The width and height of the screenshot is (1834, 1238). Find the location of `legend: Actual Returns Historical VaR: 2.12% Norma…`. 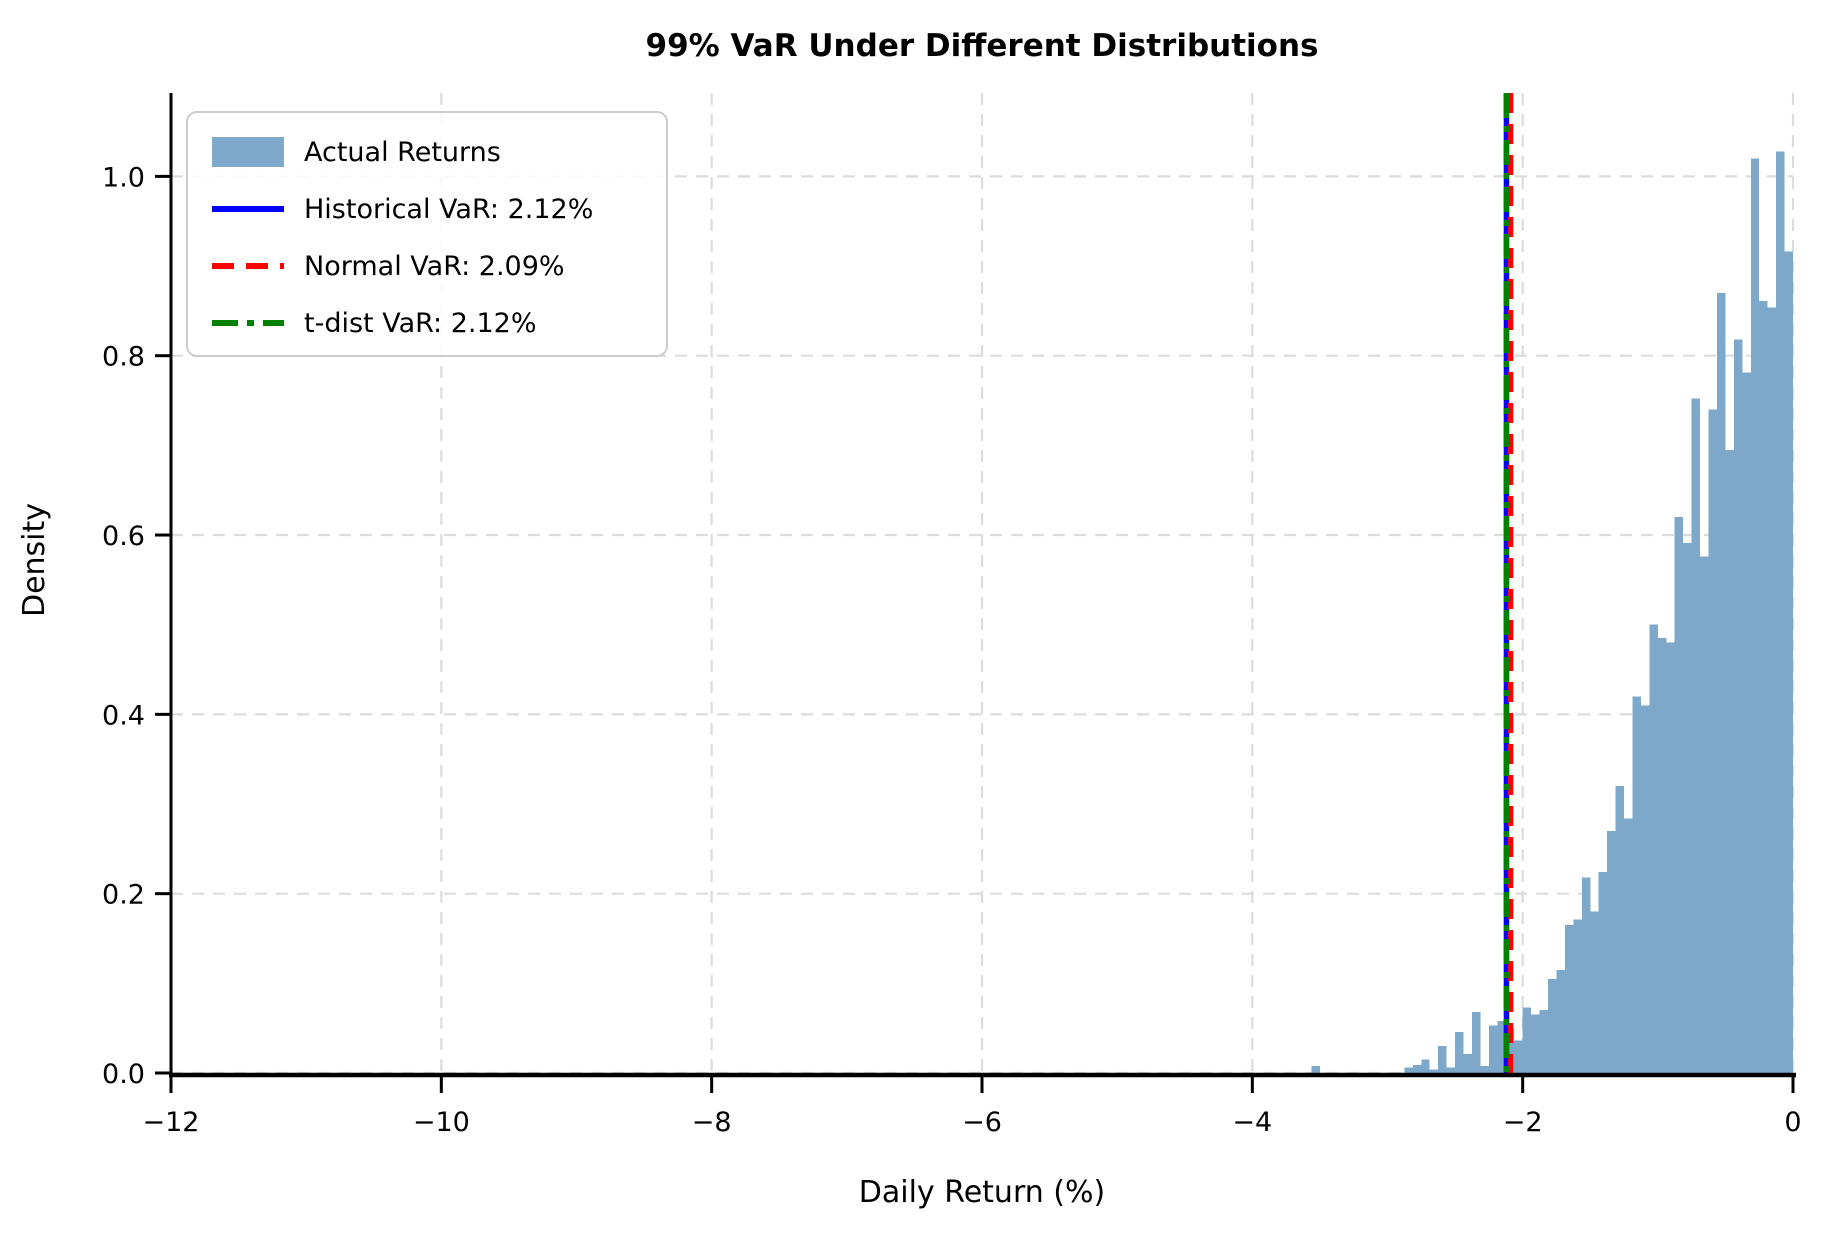

legend: Actual Returns Historical VaR: 2.12% Norma… is located at coordinates (427, 234).